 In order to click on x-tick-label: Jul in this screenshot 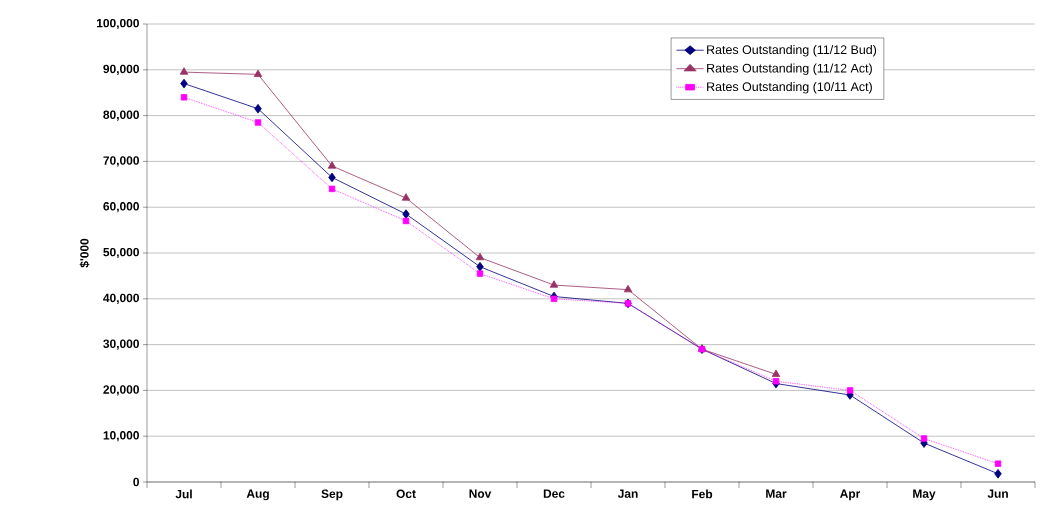, I will do `click(183, 494)`.